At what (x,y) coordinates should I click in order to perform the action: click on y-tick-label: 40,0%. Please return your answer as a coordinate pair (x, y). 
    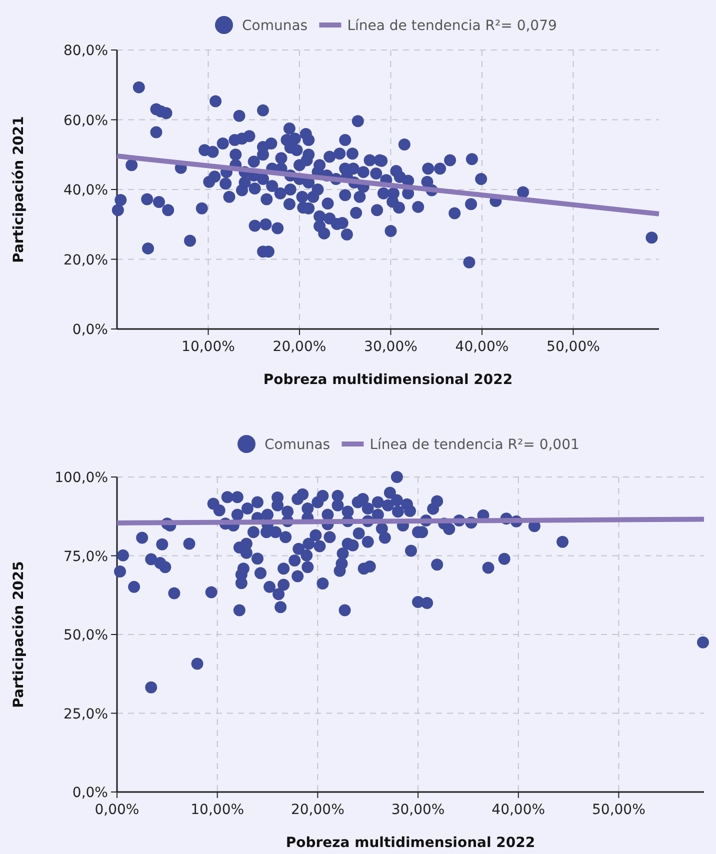
    Looking at the image, I should click on (86, 190).